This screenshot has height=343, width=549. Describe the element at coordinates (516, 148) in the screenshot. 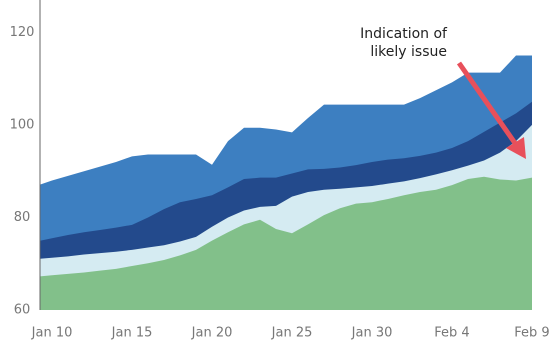

I see `annotation-arrowhead` at that location.